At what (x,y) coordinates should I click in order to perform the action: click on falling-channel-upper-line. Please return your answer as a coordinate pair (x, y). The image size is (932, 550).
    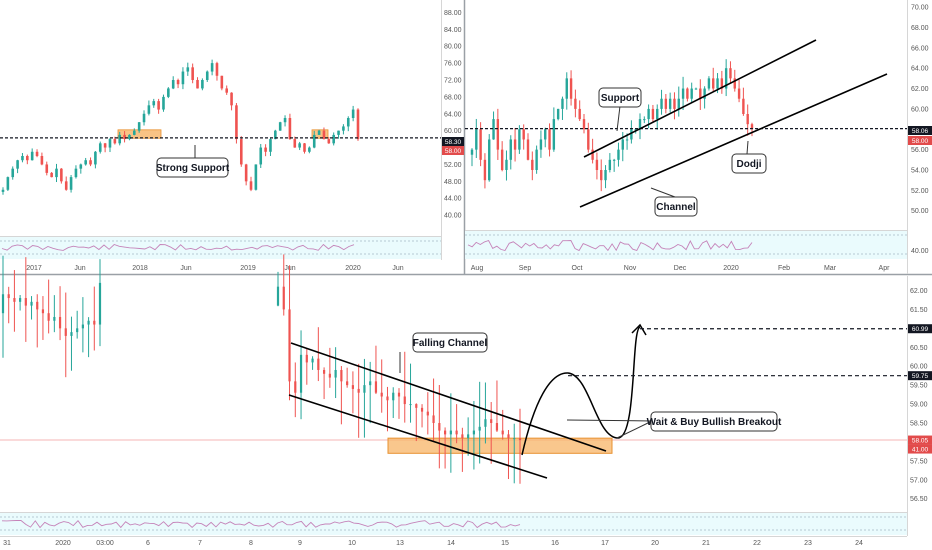
    Looking at the image, I should click on (448, 397).